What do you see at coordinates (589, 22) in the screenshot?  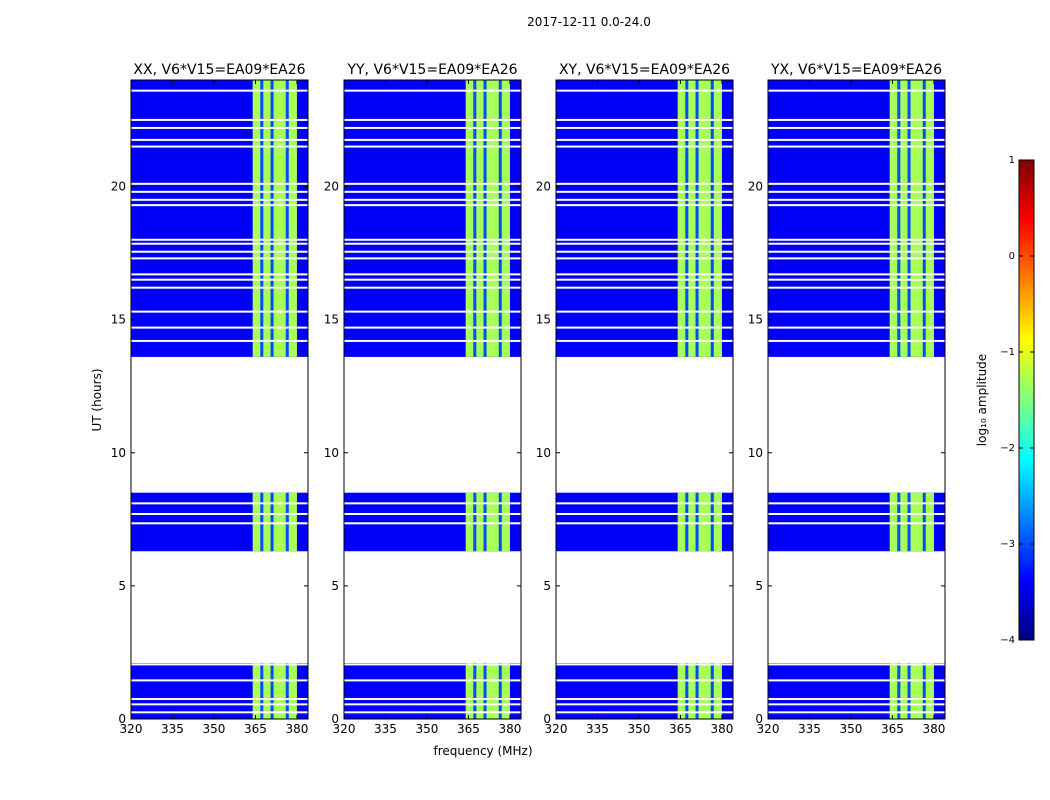 I see `figure-title: 2017-12-11 0.0-24.0` at bounding box center [589, 22].